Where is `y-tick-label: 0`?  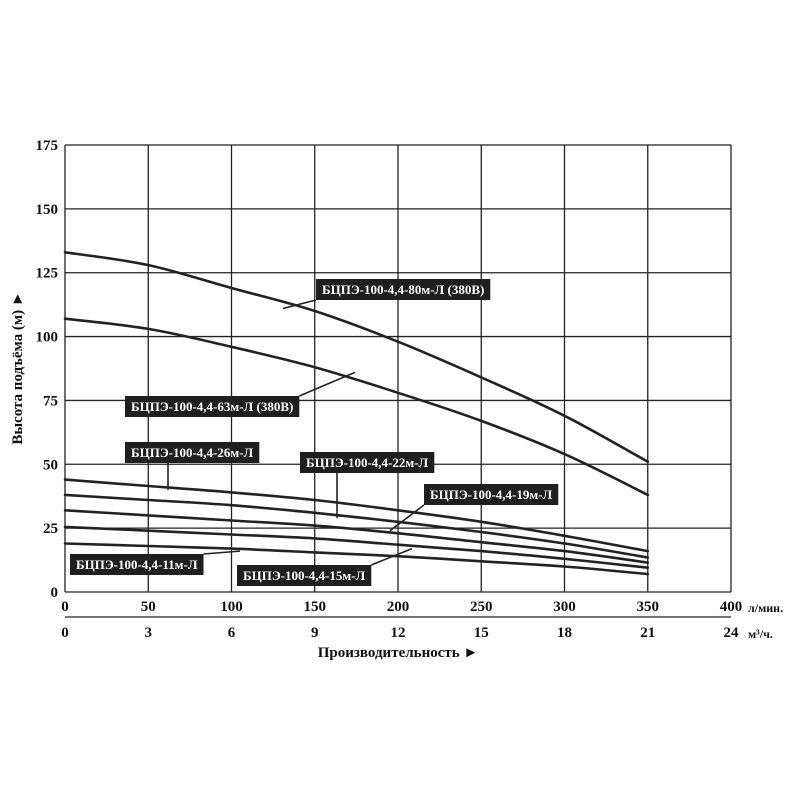 y-tick-label: 0 is located at coordinates (55, 593).